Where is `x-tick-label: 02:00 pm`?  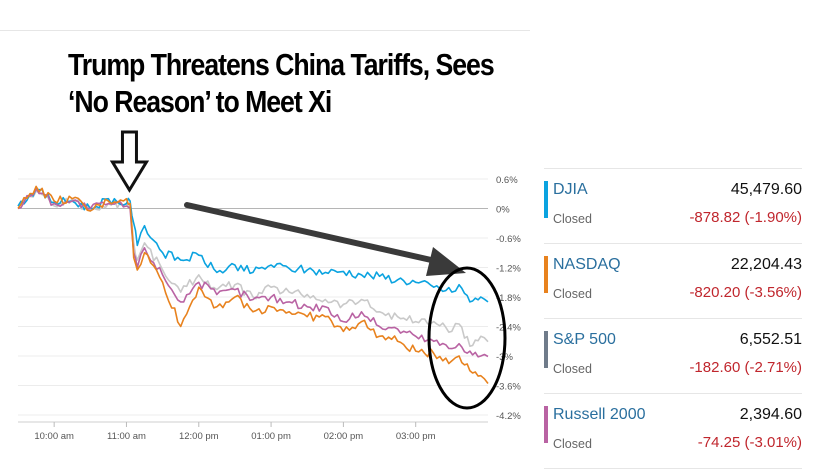 x-tick-label: 02:00 pm is located at coordinates (344, 436).